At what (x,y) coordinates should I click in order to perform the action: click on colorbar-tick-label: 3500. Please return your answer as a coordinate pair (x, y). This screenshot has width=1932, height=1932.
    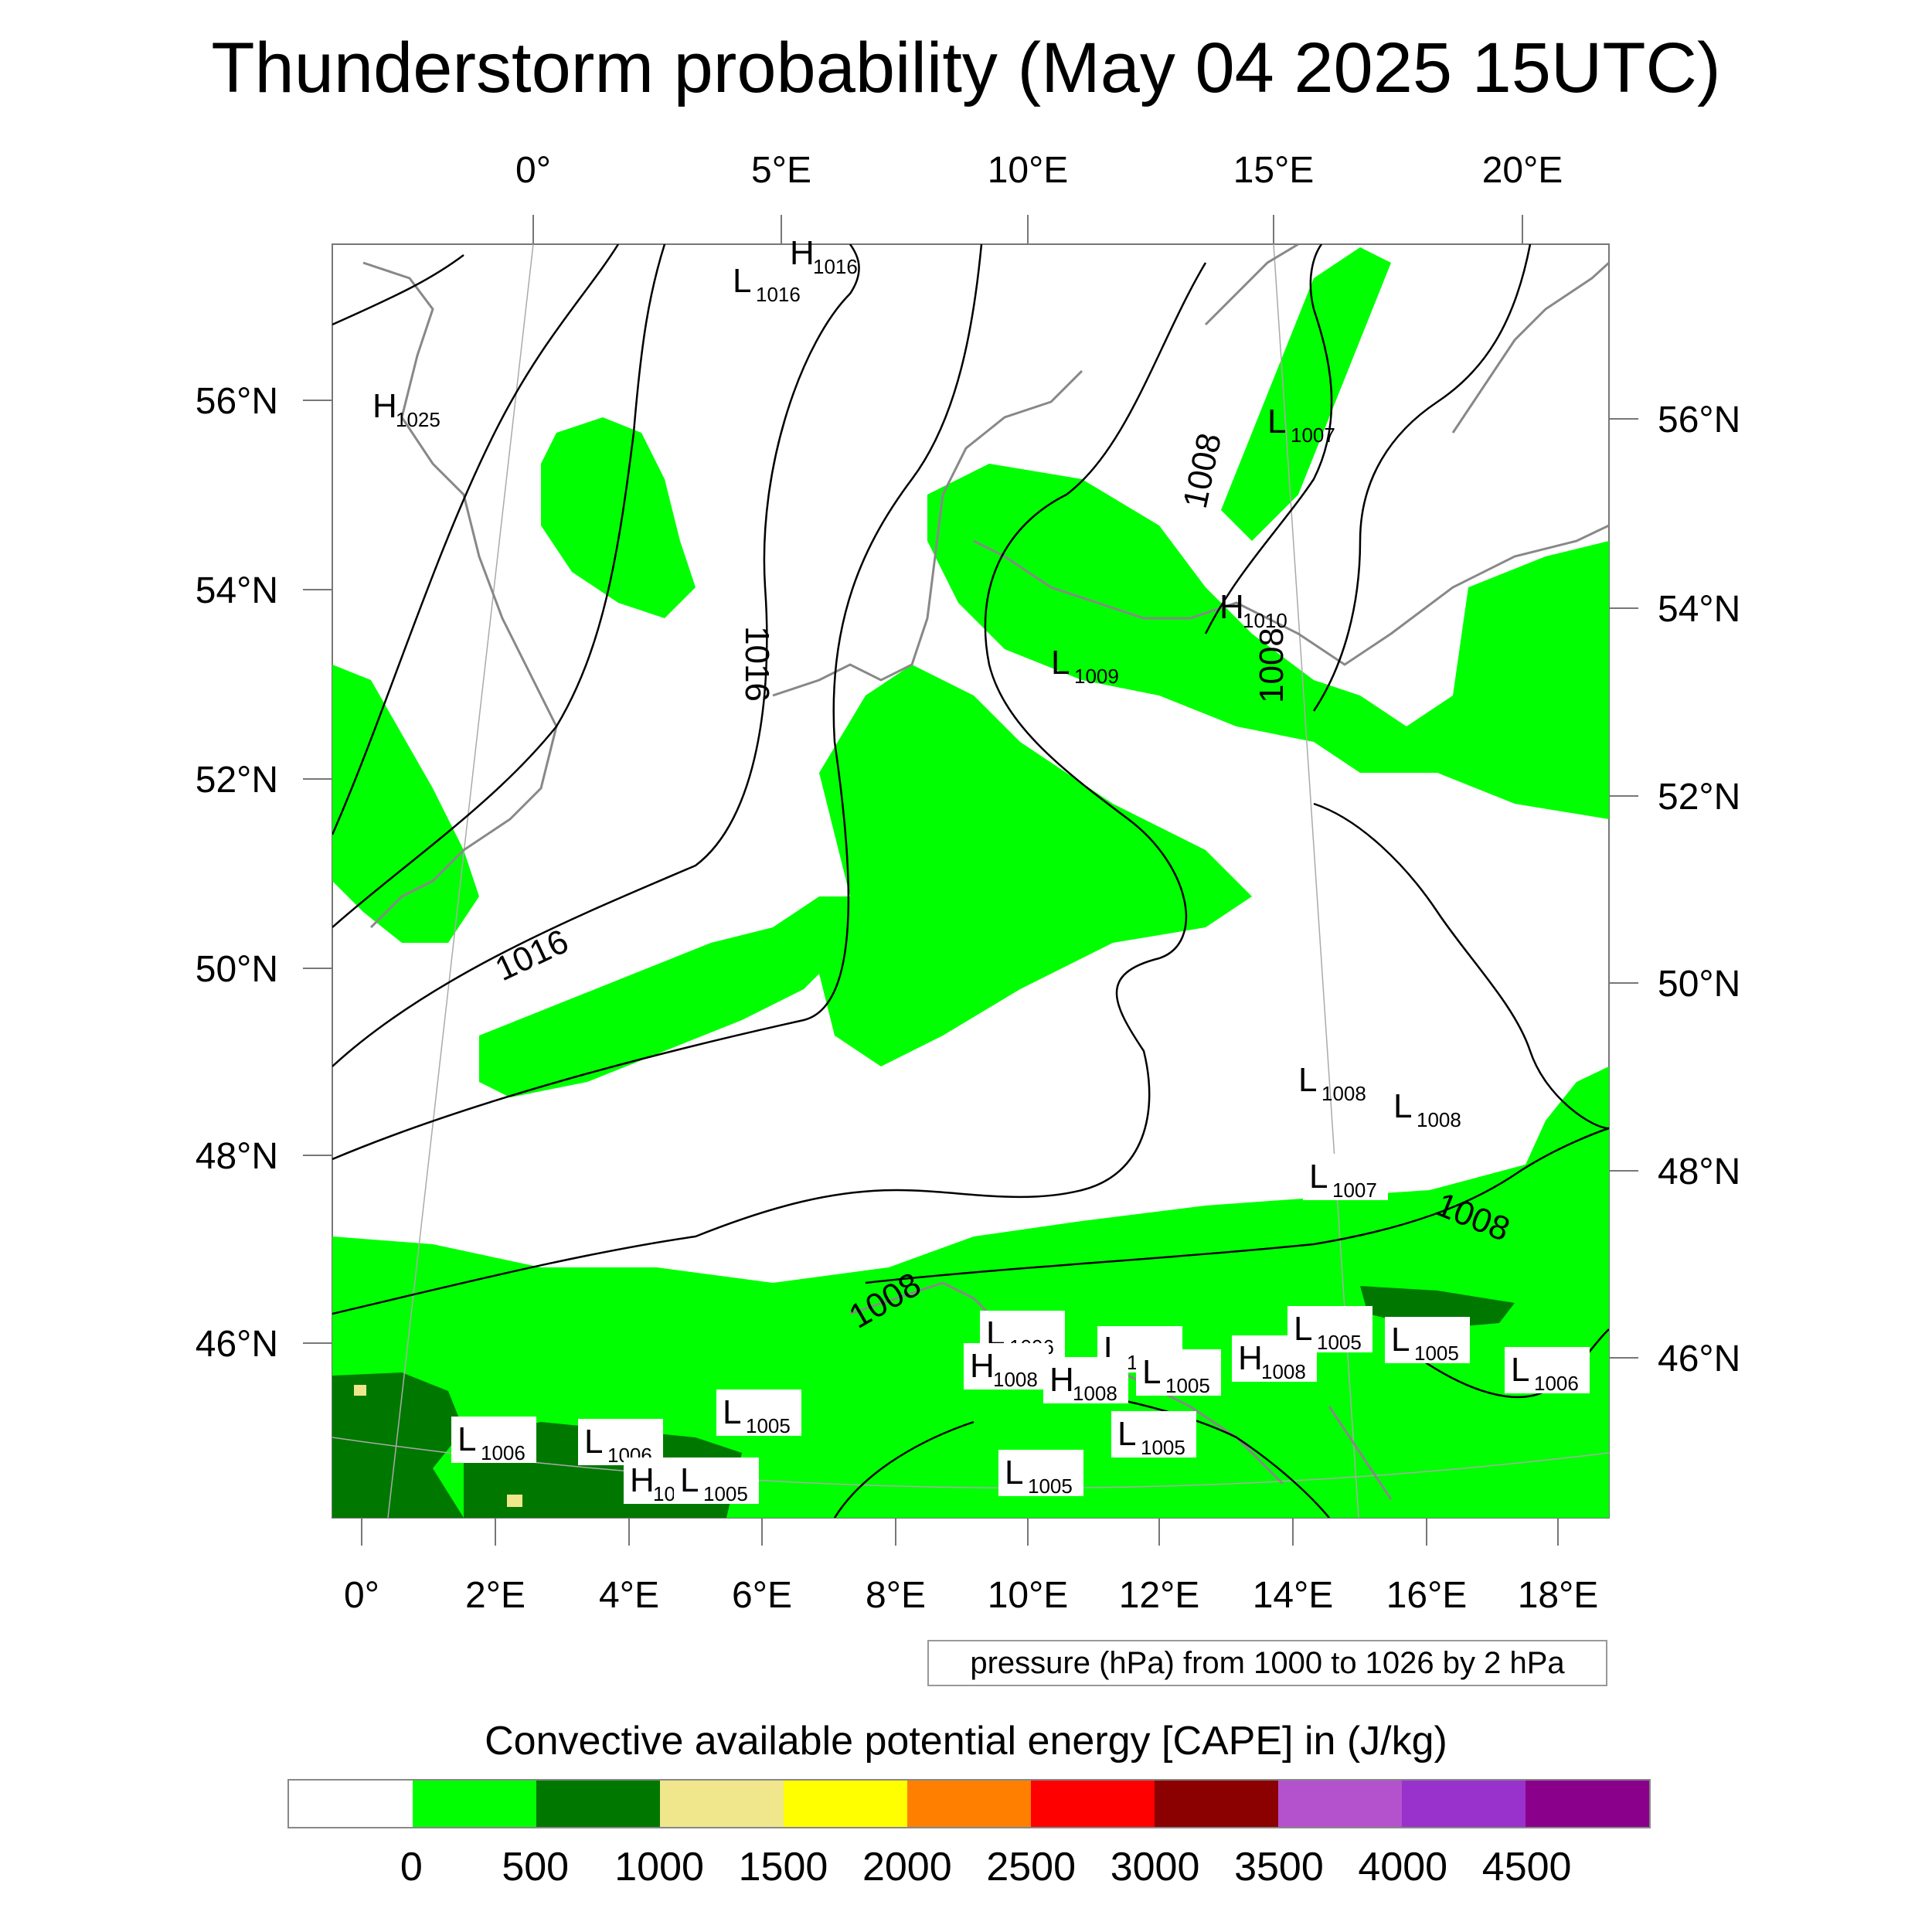
    Looking at the image, I should click on (1279, 1867).